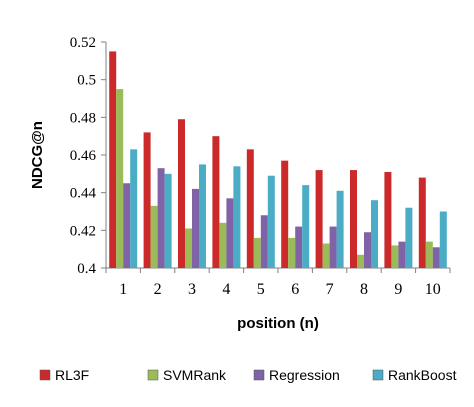 Image resolution: width=474 pixels, height=407 pixels. Describe the element at coordinates (295, 289) in the screenshot. I see `x-tick-label: 6` at that location.